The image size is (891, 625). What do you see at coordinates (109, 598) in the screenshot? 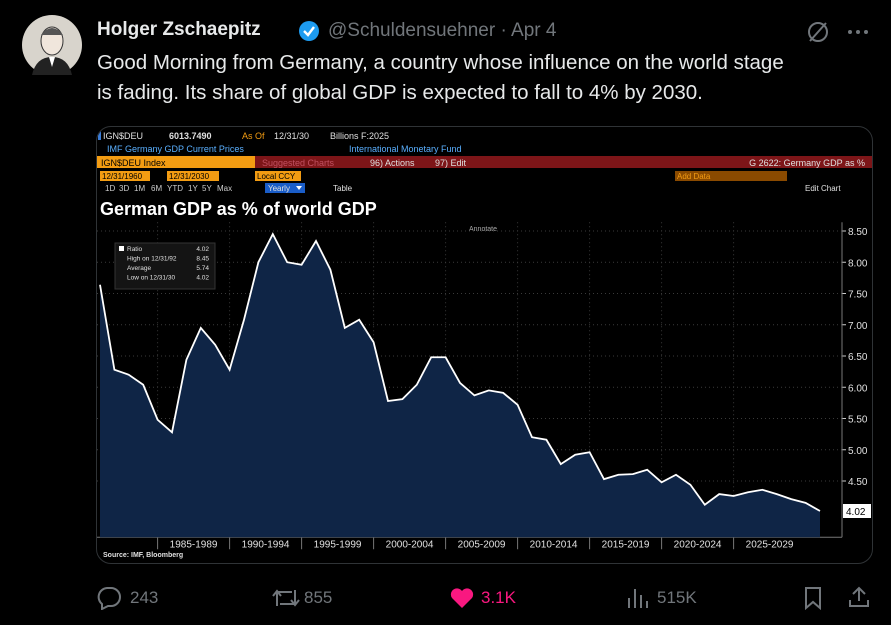
I see `reply-icon` at bounding box center [109, 598].